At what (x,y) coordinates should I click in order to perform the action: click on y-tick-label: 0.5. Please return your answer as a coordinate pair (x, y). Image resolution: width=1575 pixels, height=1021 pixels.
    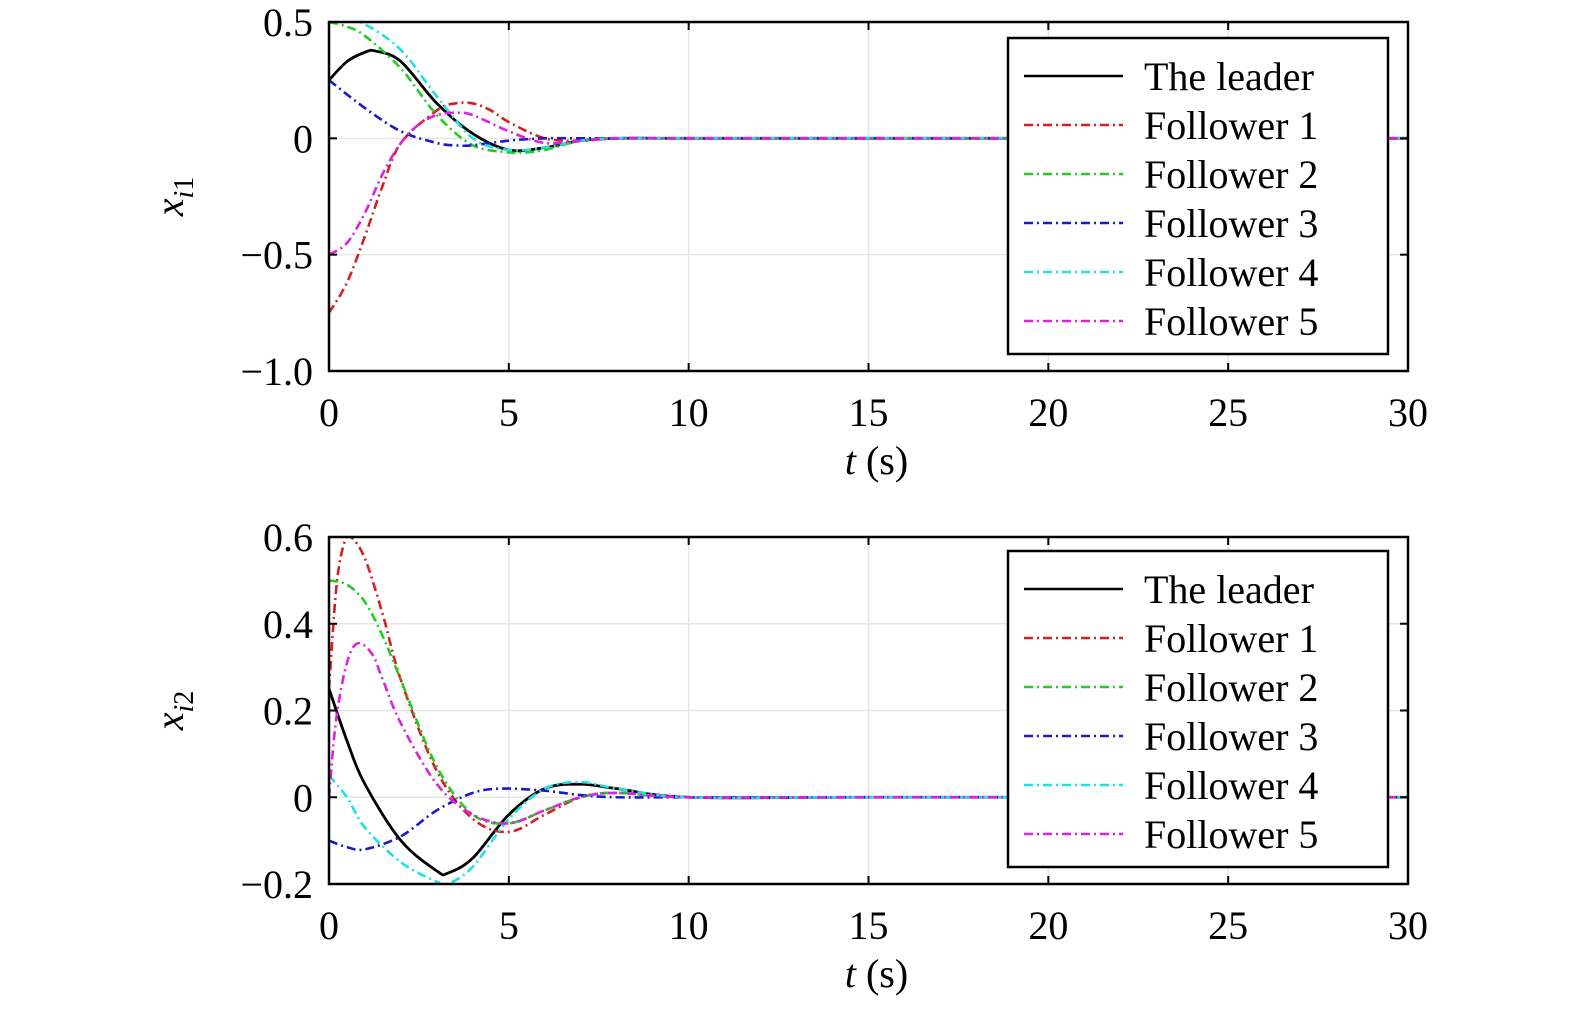
    Looking at the image, I should click on (288, 22).